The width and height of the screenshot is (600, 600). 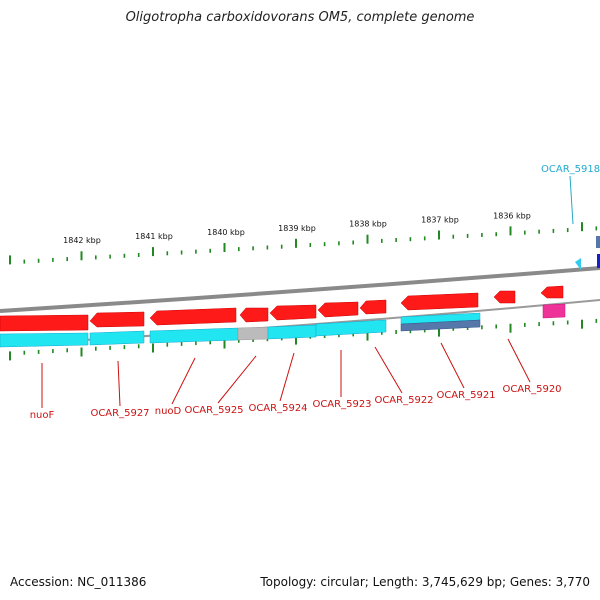 I want to click on gene-track, so click(x=283, y=325).